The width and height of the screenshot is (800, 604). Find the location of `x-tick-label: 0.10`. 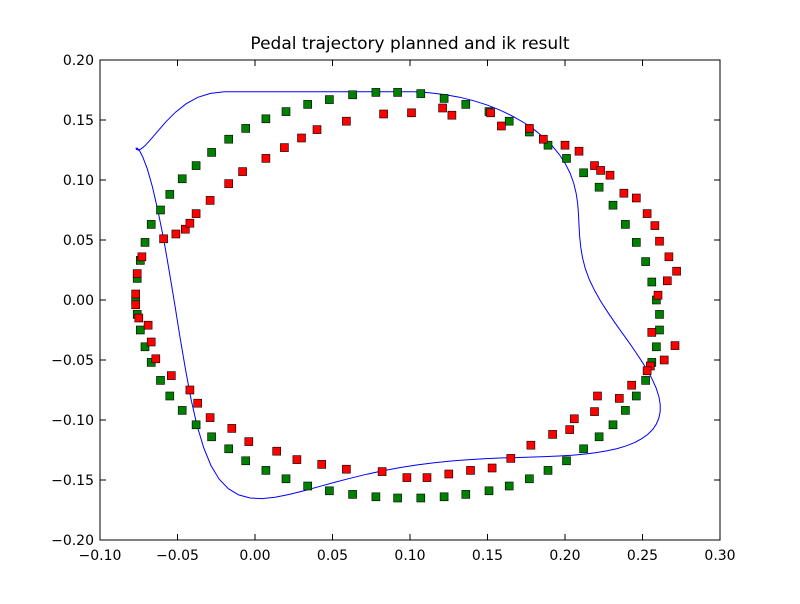

x-tick-label: 0.10 is located at coordinates (409, 556).